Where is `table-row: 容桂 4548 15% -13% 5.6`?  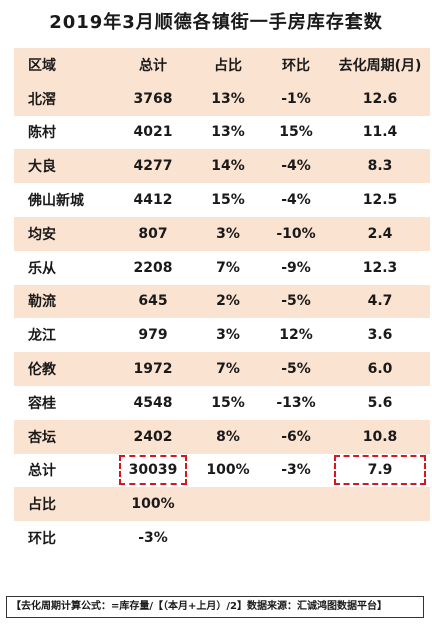 table-row: 容桂 4548 15% -13% 5.6 is located at coordinates (222, 403).